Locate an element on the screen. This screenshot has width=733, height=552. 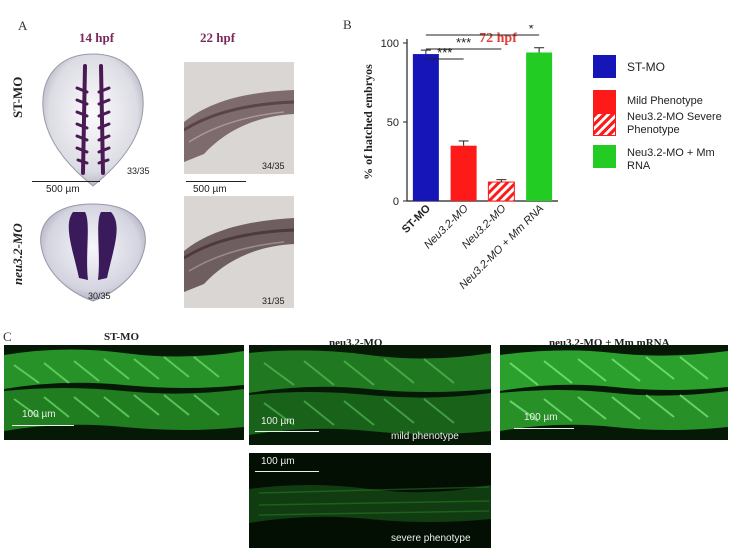
x-tick-label: ST-MO is located at coordinates (416, 218).